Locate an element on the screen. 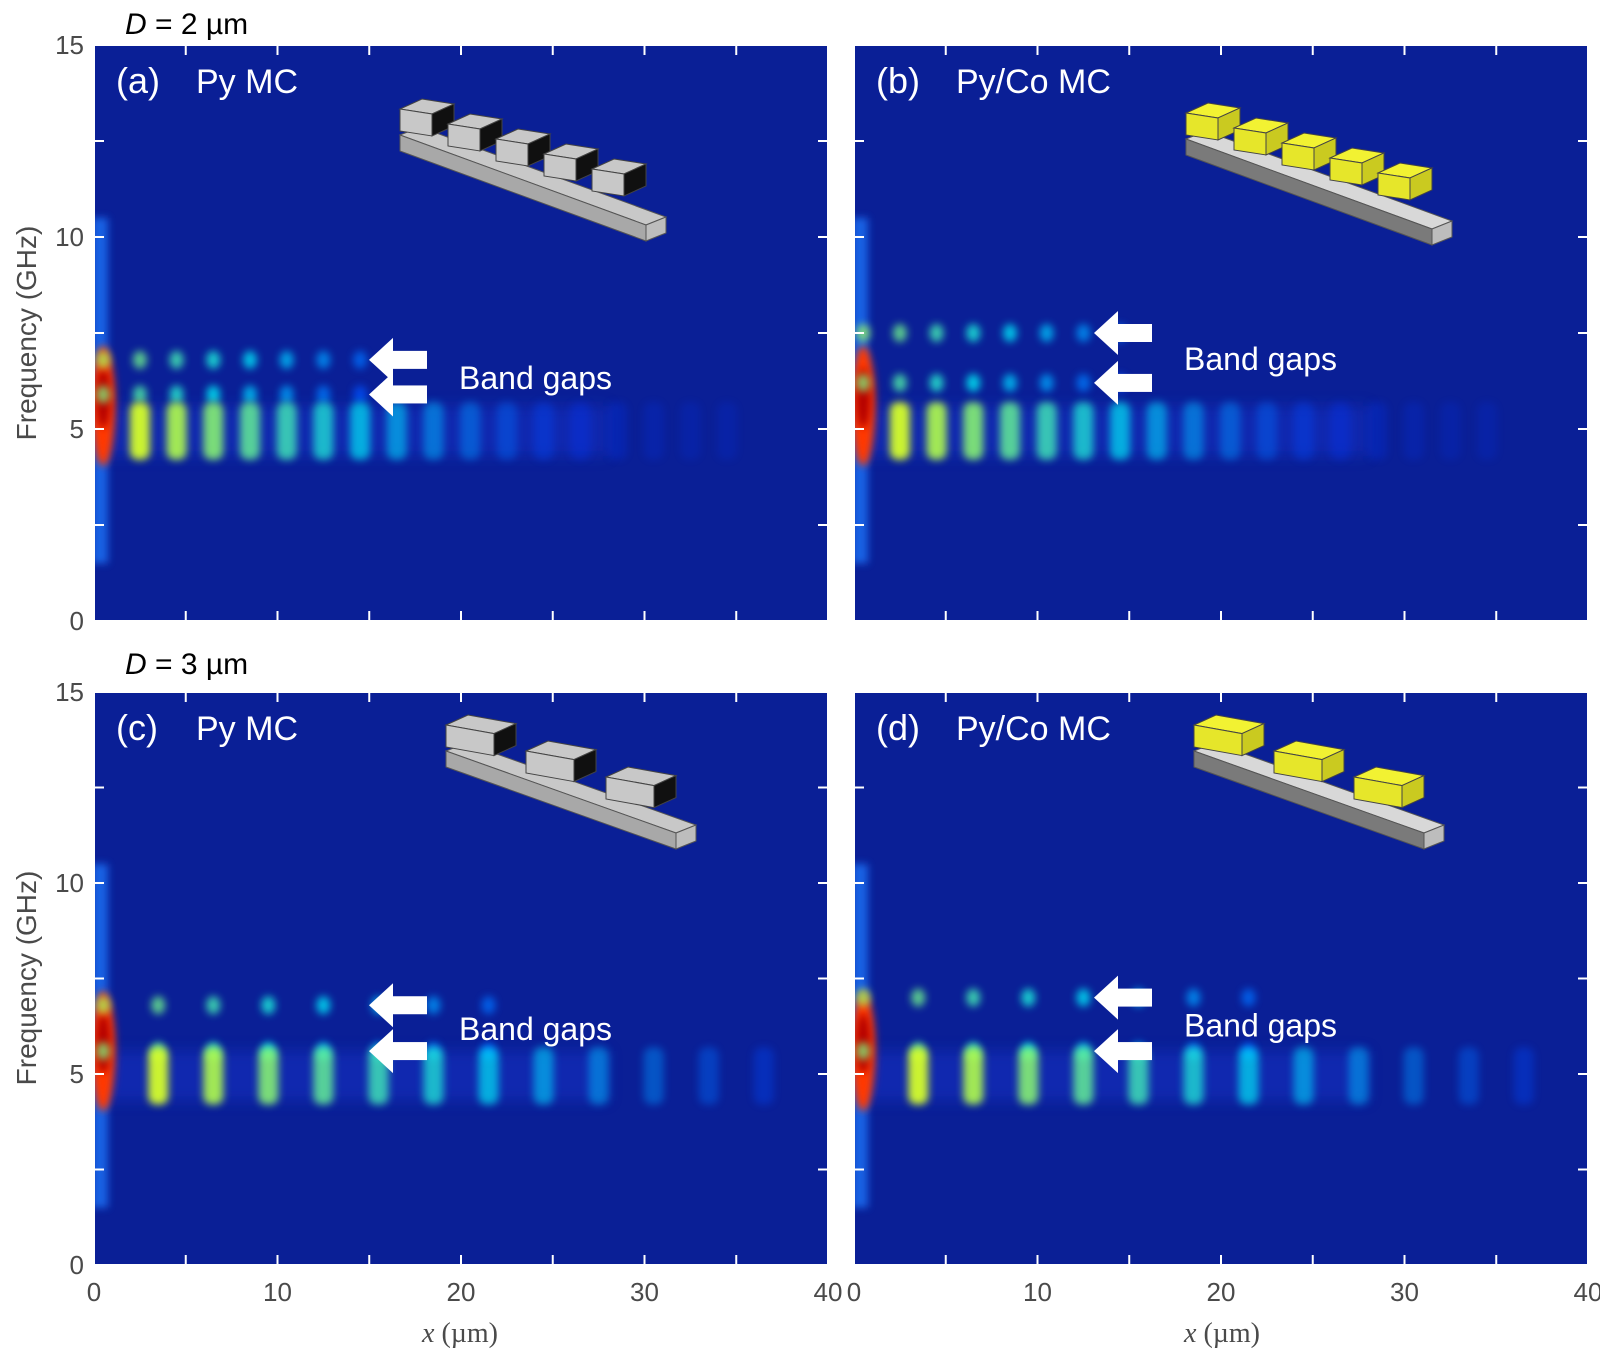 This screenshot has height=1350, width=1600. panel-letter: (b) is located at coordinates (898, 80).